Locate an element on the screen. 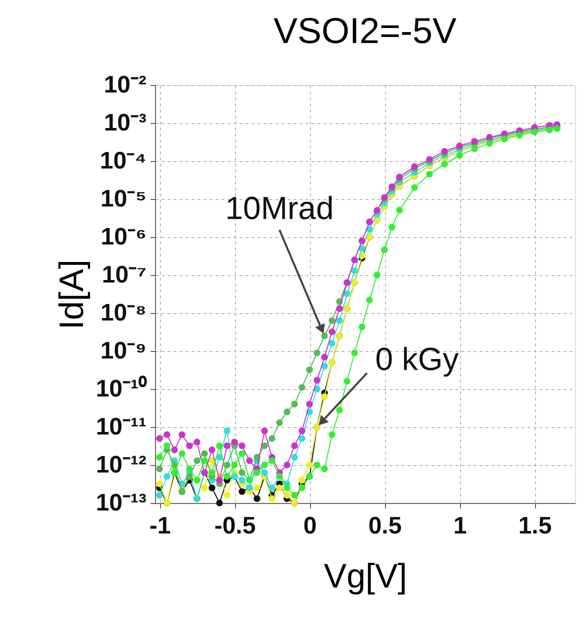  x-tick-label: 0 is located at coordinates (310, 526).